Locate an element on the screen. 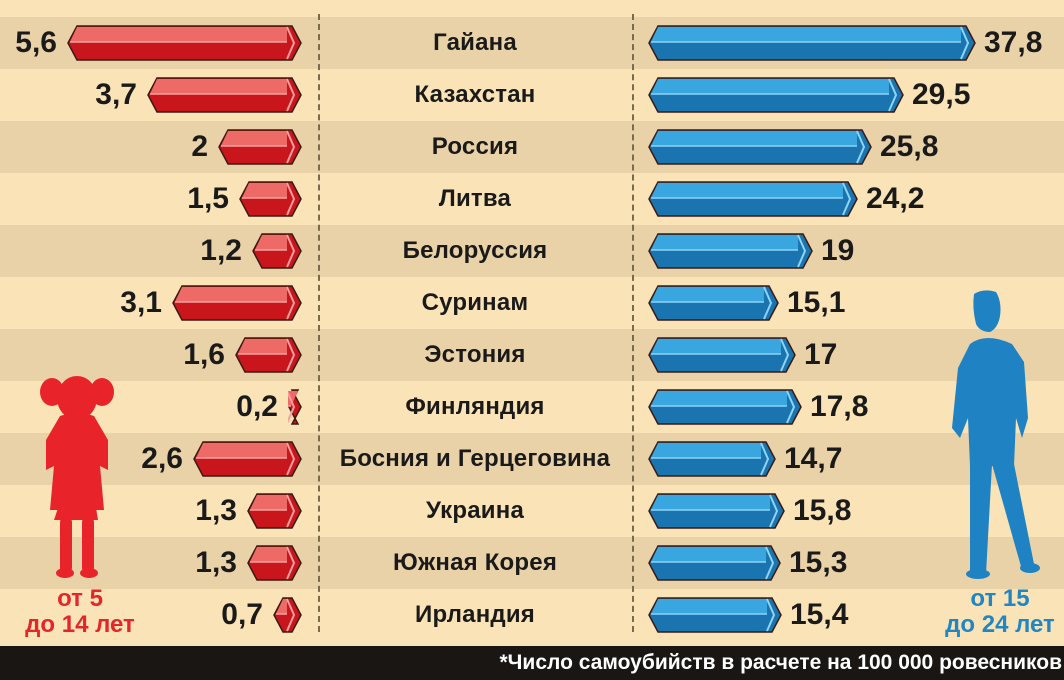  value-label-age-15-24: 19 is located at coordinates (838, 250).